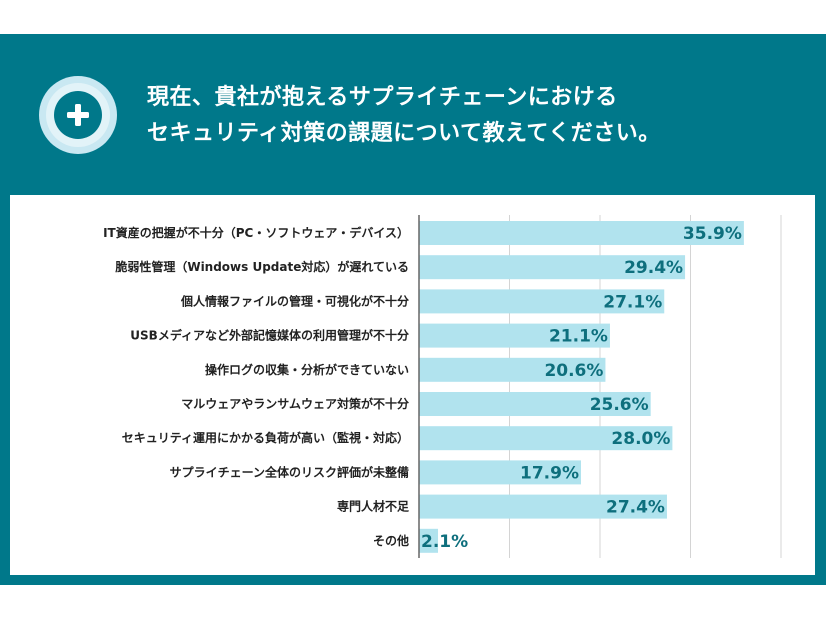 The width and height of the screenshot is (826, 620). What do you see at coordinates (373, 506) in the screenshot?
I see `category-label: 専門人材不足` at bounding box center [373, 506].